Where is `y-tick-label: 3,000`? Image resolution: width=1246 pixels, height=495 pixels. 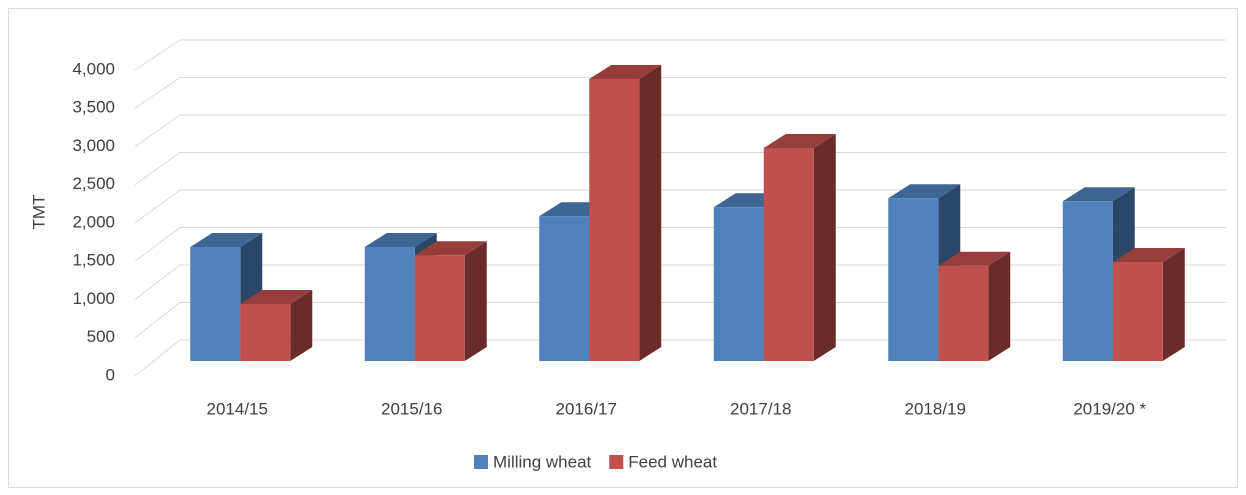 y-tick-label: 3,000 is located at coordinates (93, 145).